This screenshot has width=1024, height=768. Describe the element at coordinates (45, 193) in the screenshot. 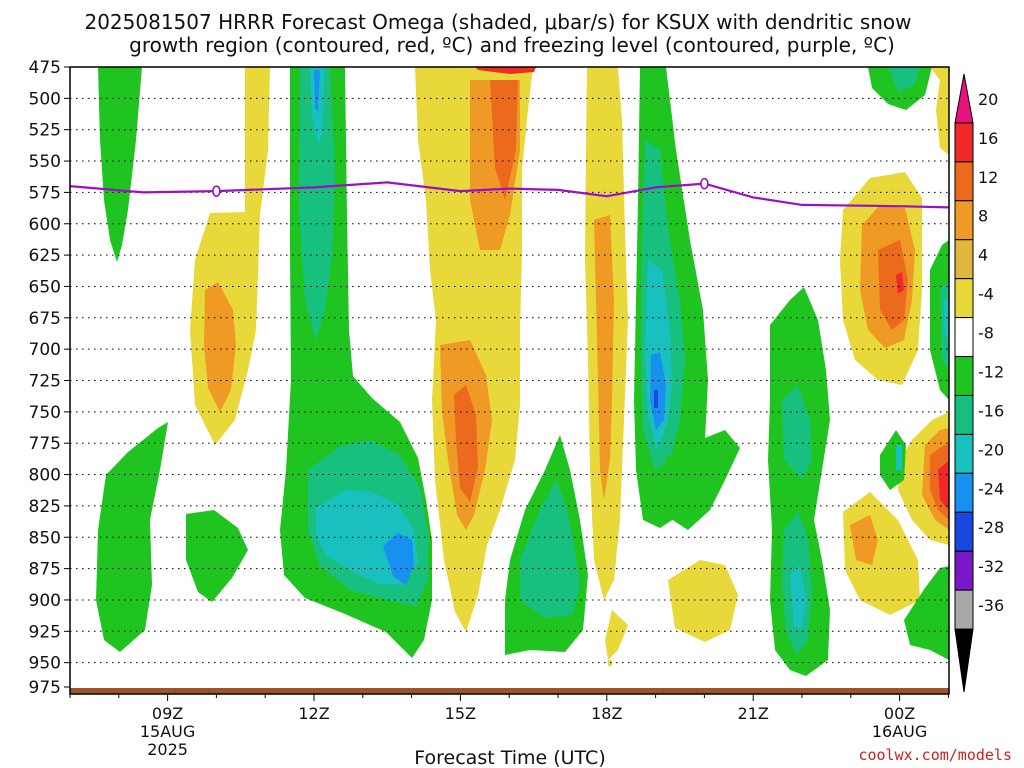

I see `y-tick-label: 575` at that location.